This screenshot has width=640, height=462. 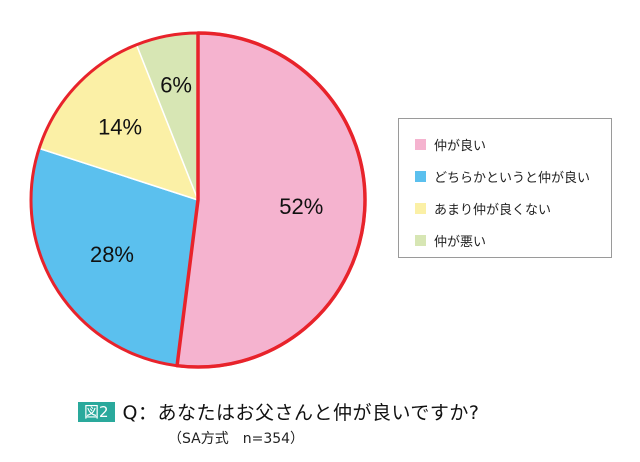 What do you see at coordinates (301, 206) in the screenshot?
I see `pie-data-label: 52%` at bounding box center [301, 206].